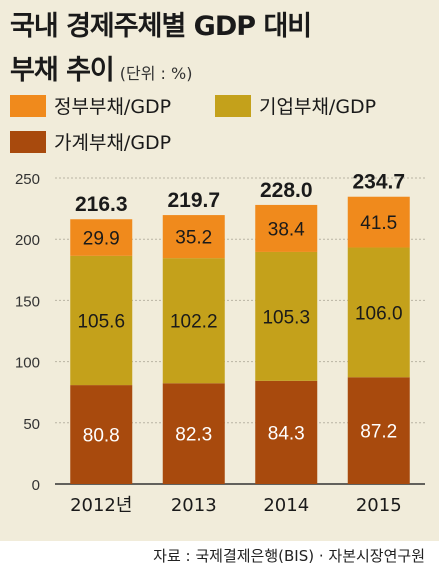  I want to click on legend-swatch-government, so click(28, 105).